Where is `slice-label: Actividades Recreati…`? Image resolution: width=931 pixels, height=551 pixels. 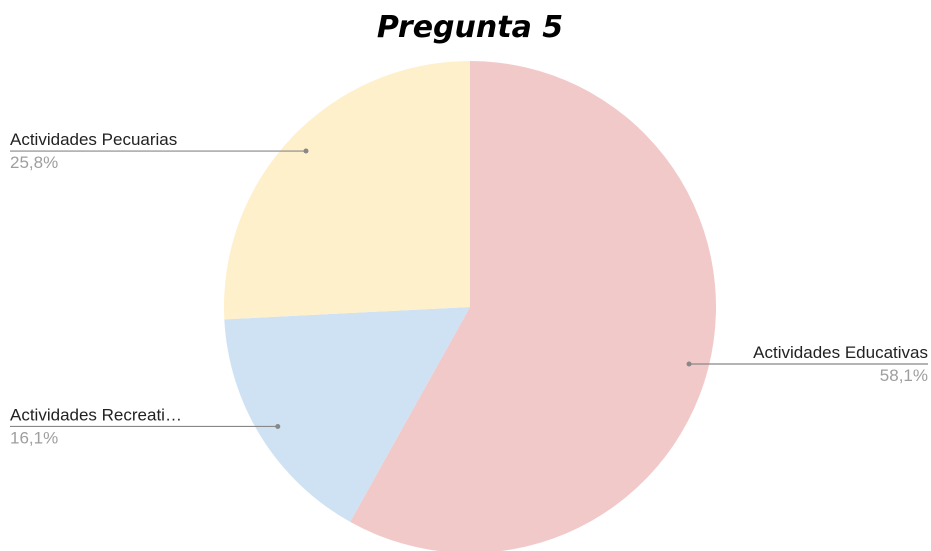 slice-label: Actividades Recreati… is located at coordinates (96, 414).